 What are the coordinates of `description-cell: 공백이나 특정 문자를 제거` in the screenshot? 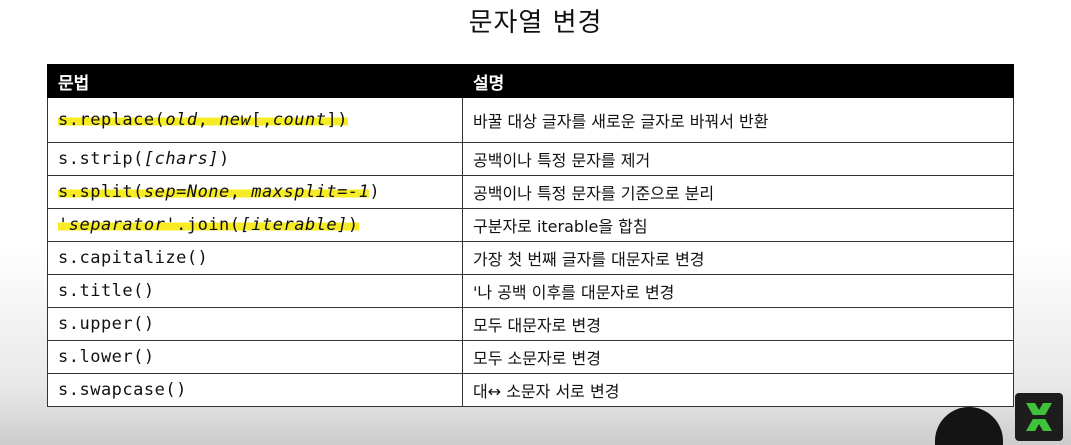 It's located at (738, 159).